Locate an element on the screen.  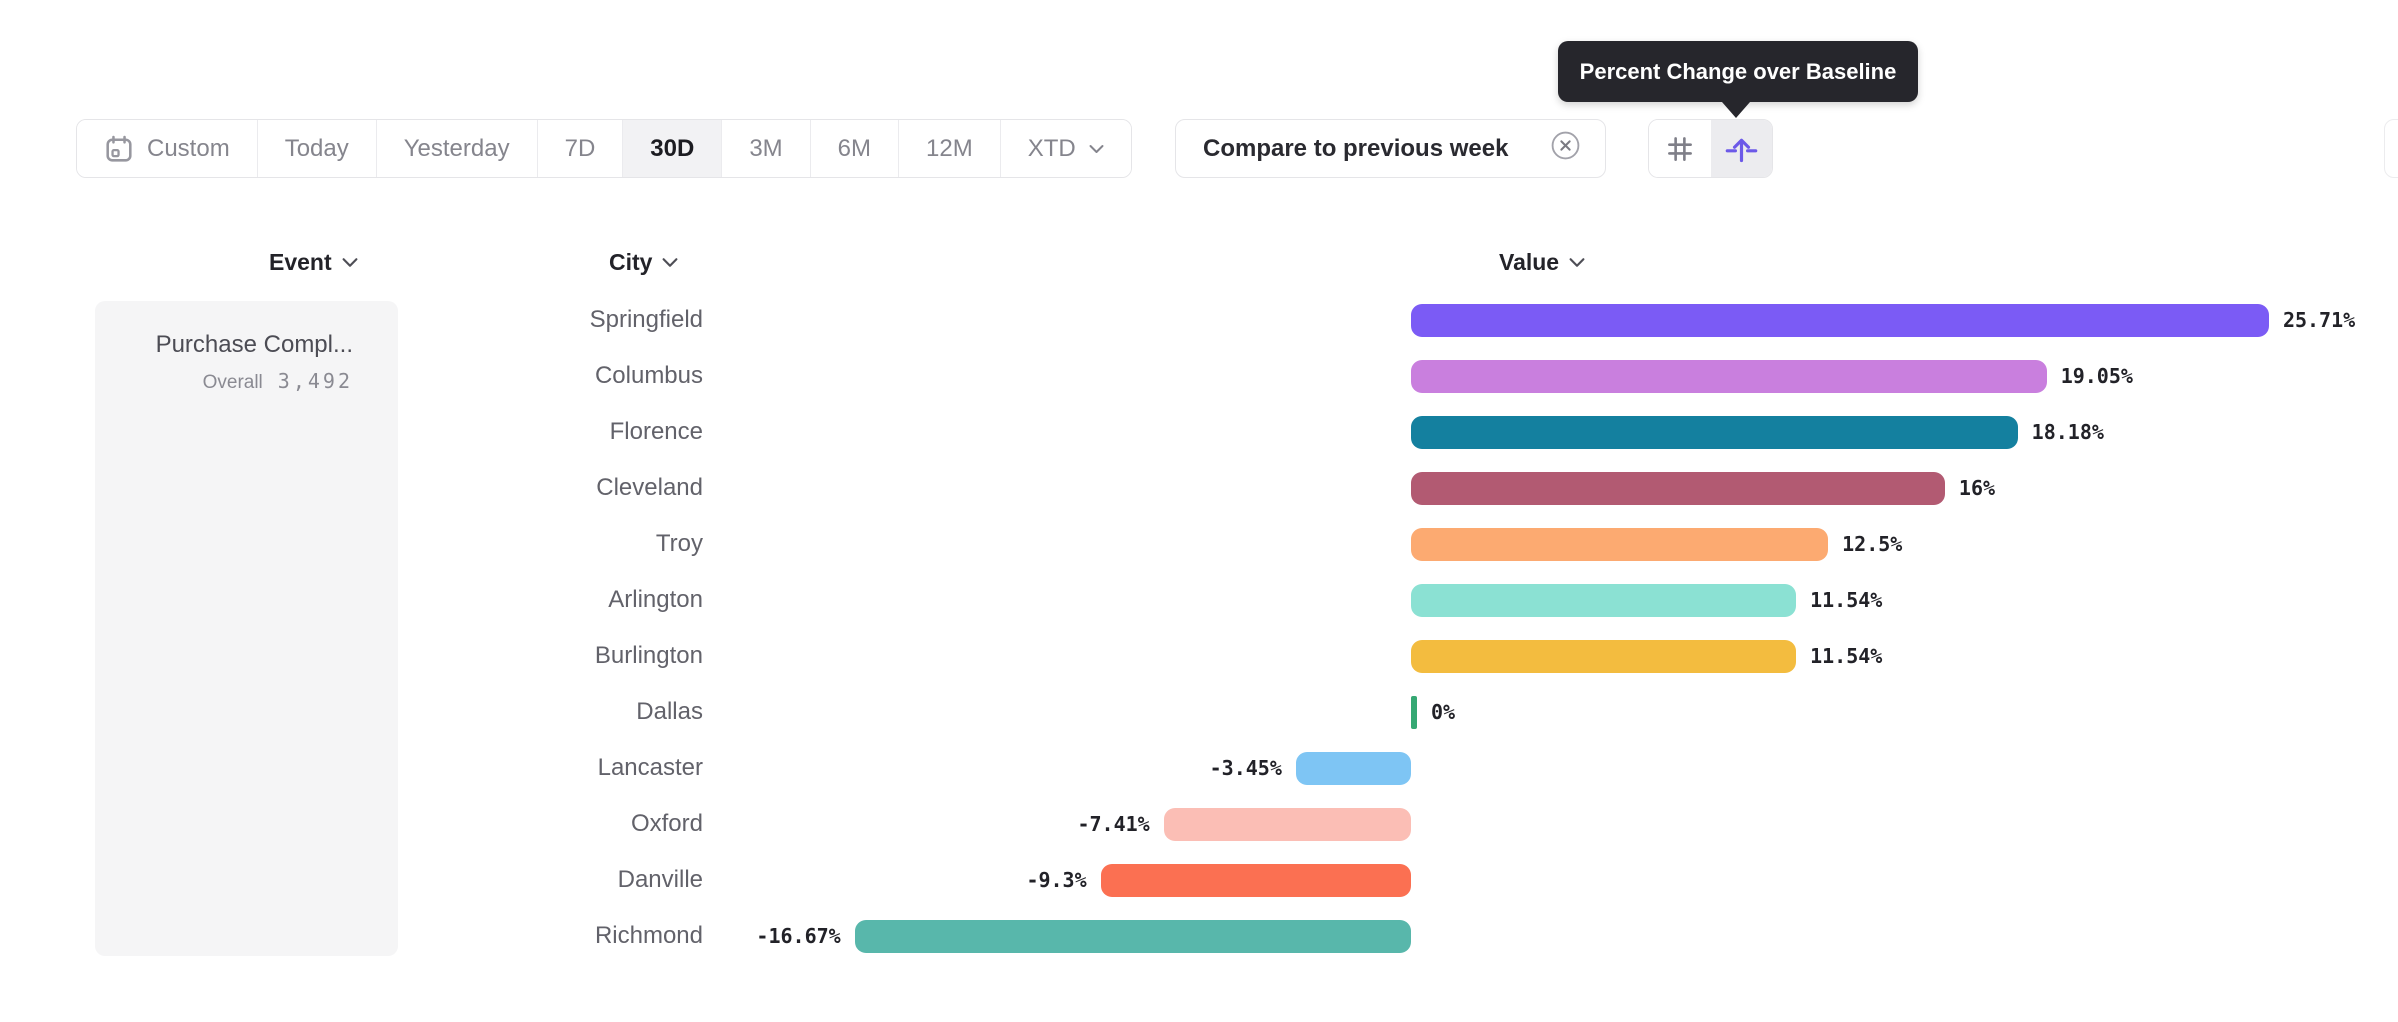
city-label: Florence is located at coordinates (656, 431).